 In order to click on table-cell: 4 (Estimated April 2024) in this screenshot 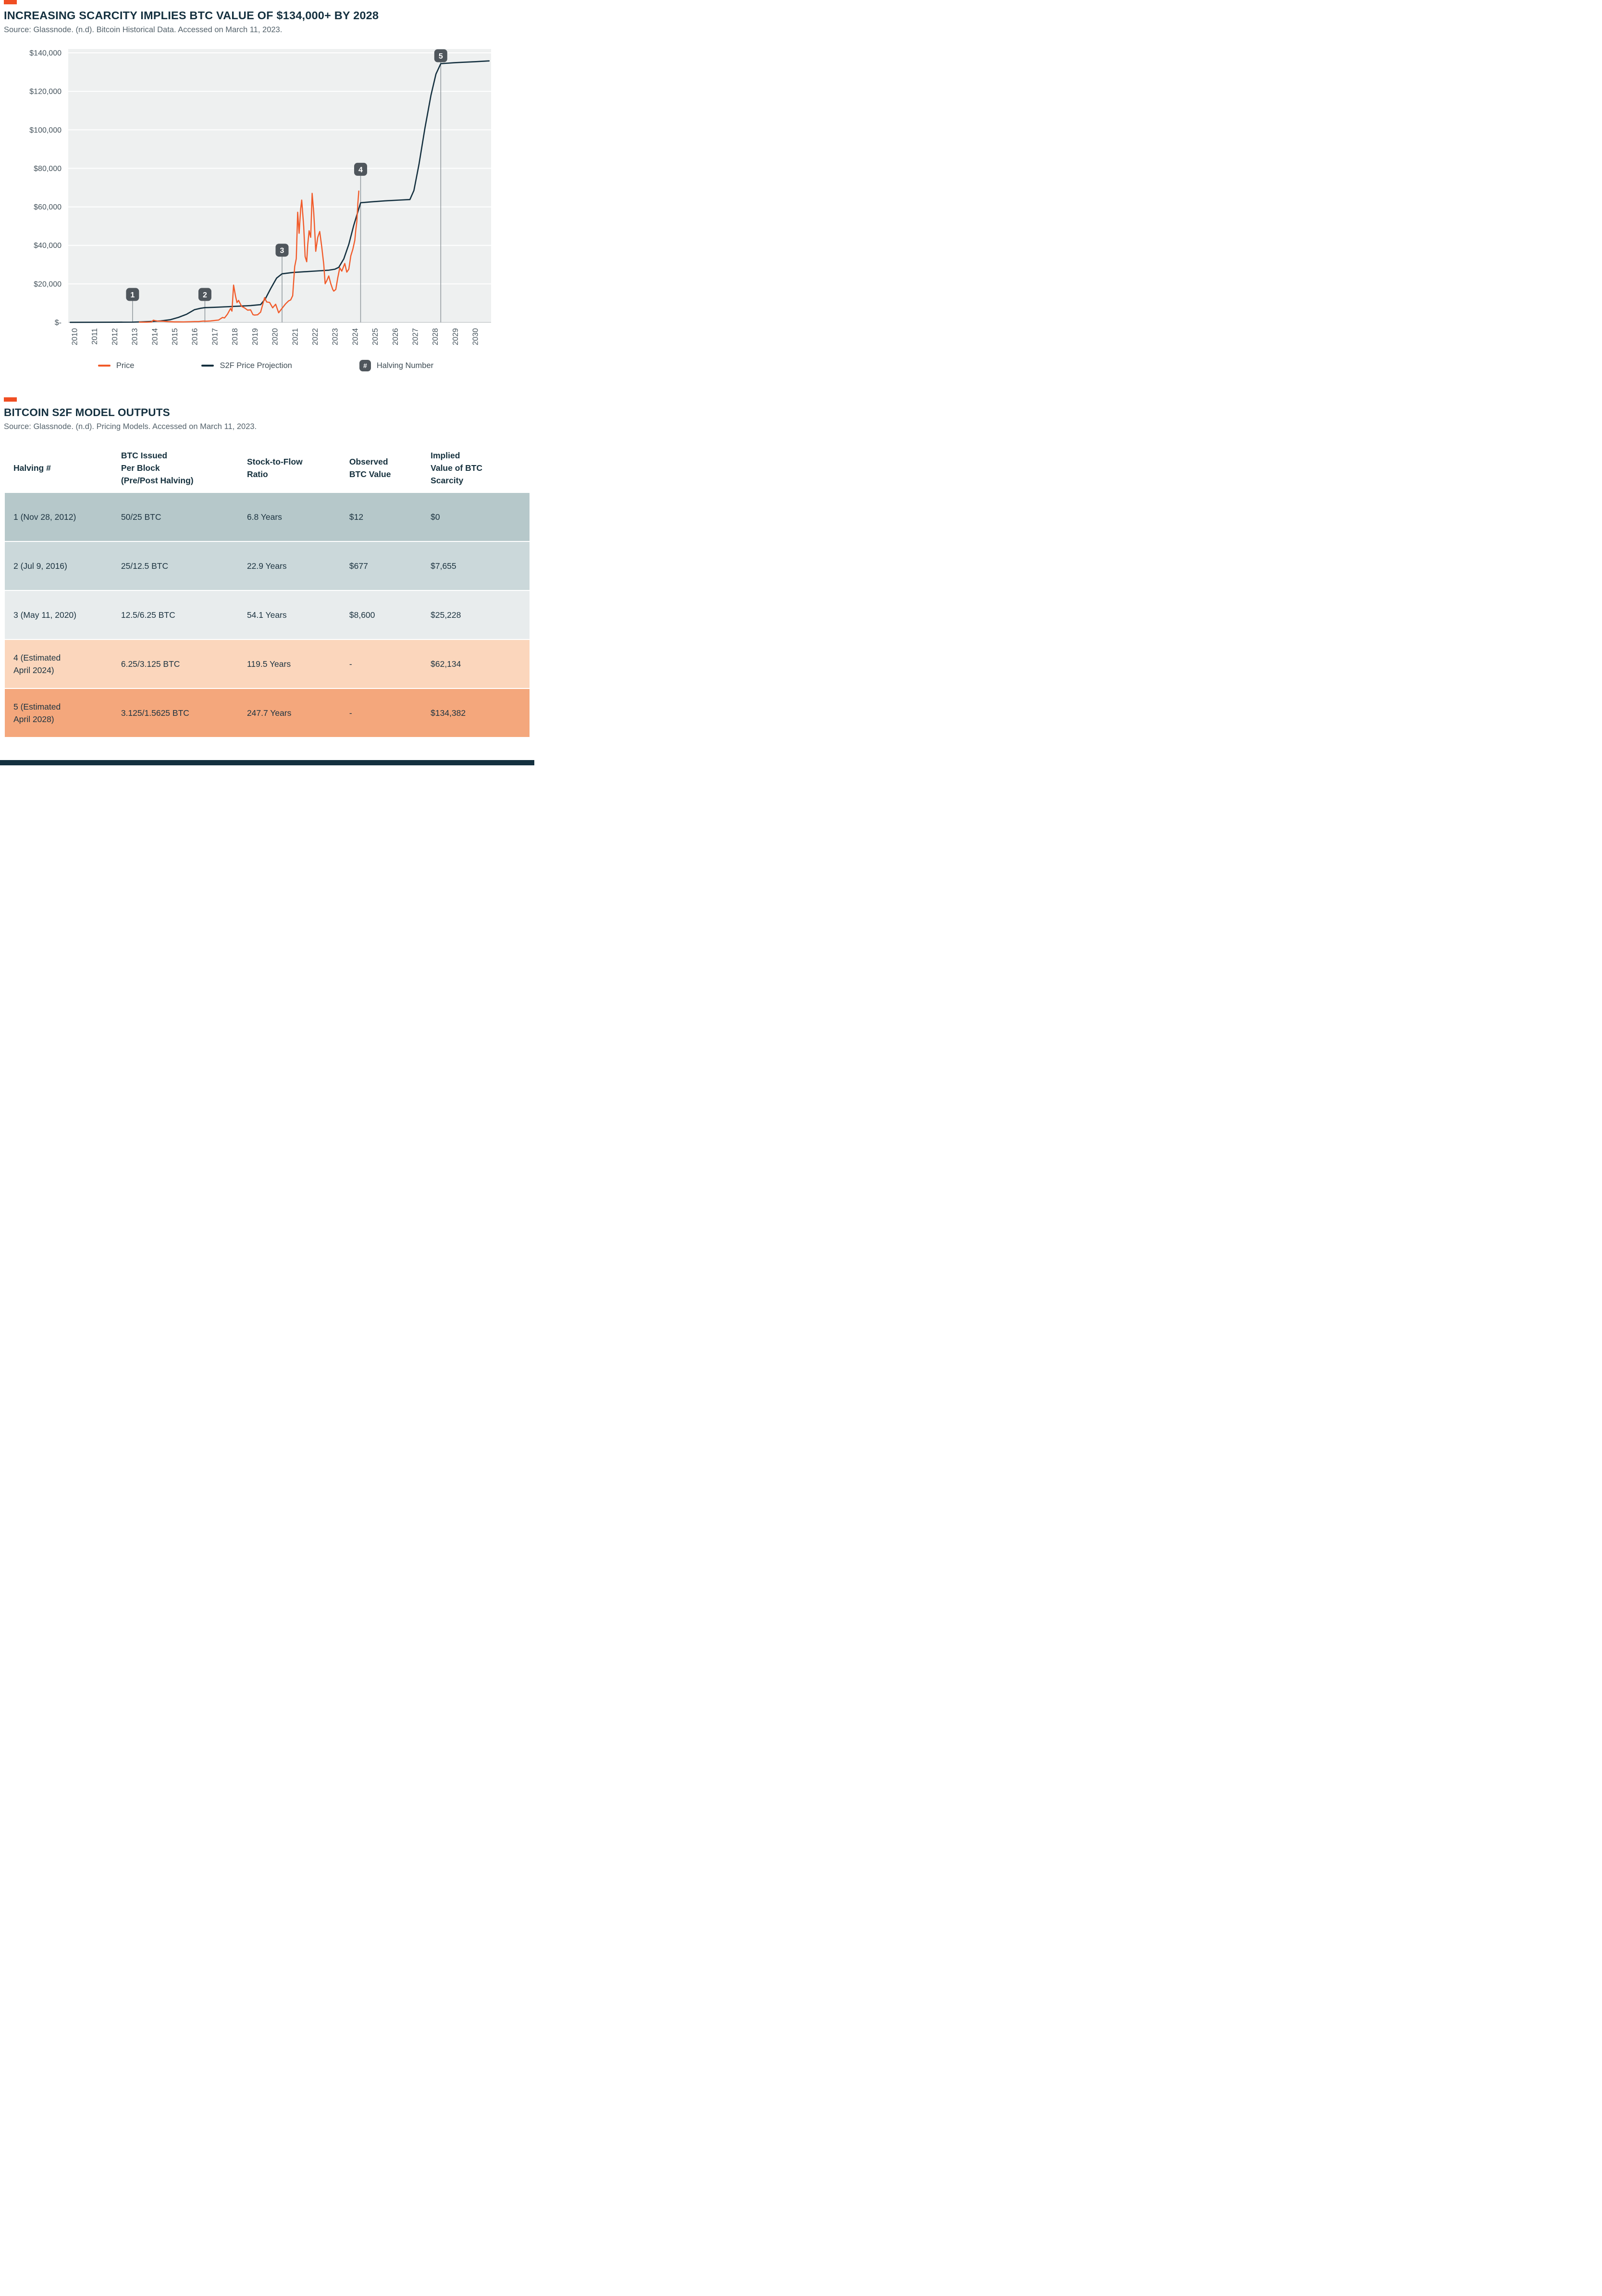, I will do `click(37, 663)`.